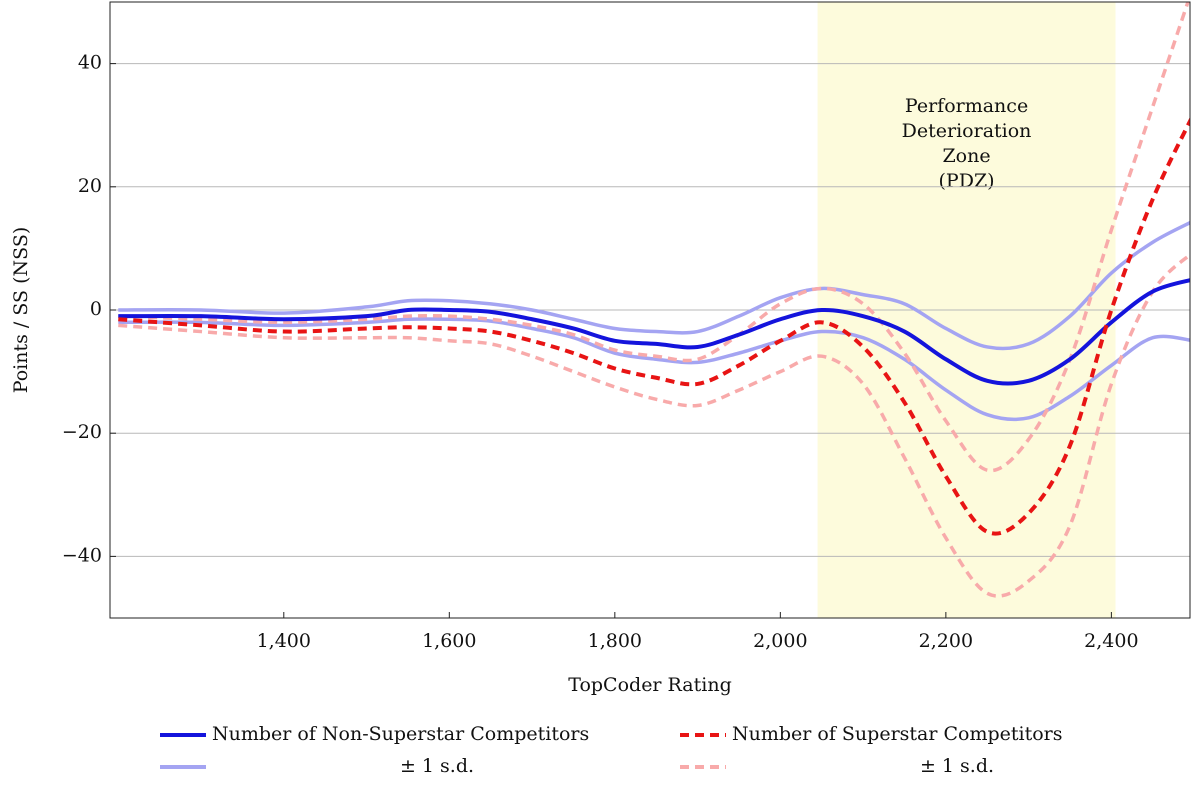 The height and width of the screenshot is (787, 1192). I want to click on annotation: (PDZ), so click(967, 181).